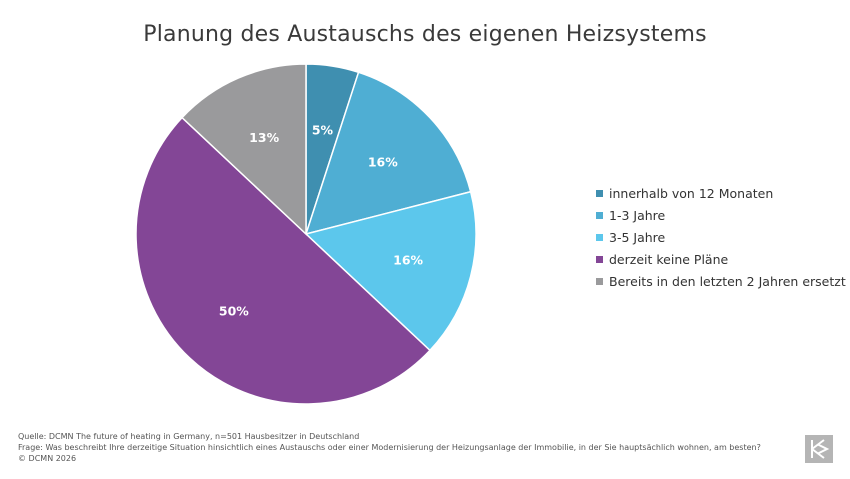 This screenshot has height=479, width=850. What do you see at coordinates (47, 458) in the screenshot?
I see `copyright-note: © DCMN 2026` at bounding box center [47, 458].